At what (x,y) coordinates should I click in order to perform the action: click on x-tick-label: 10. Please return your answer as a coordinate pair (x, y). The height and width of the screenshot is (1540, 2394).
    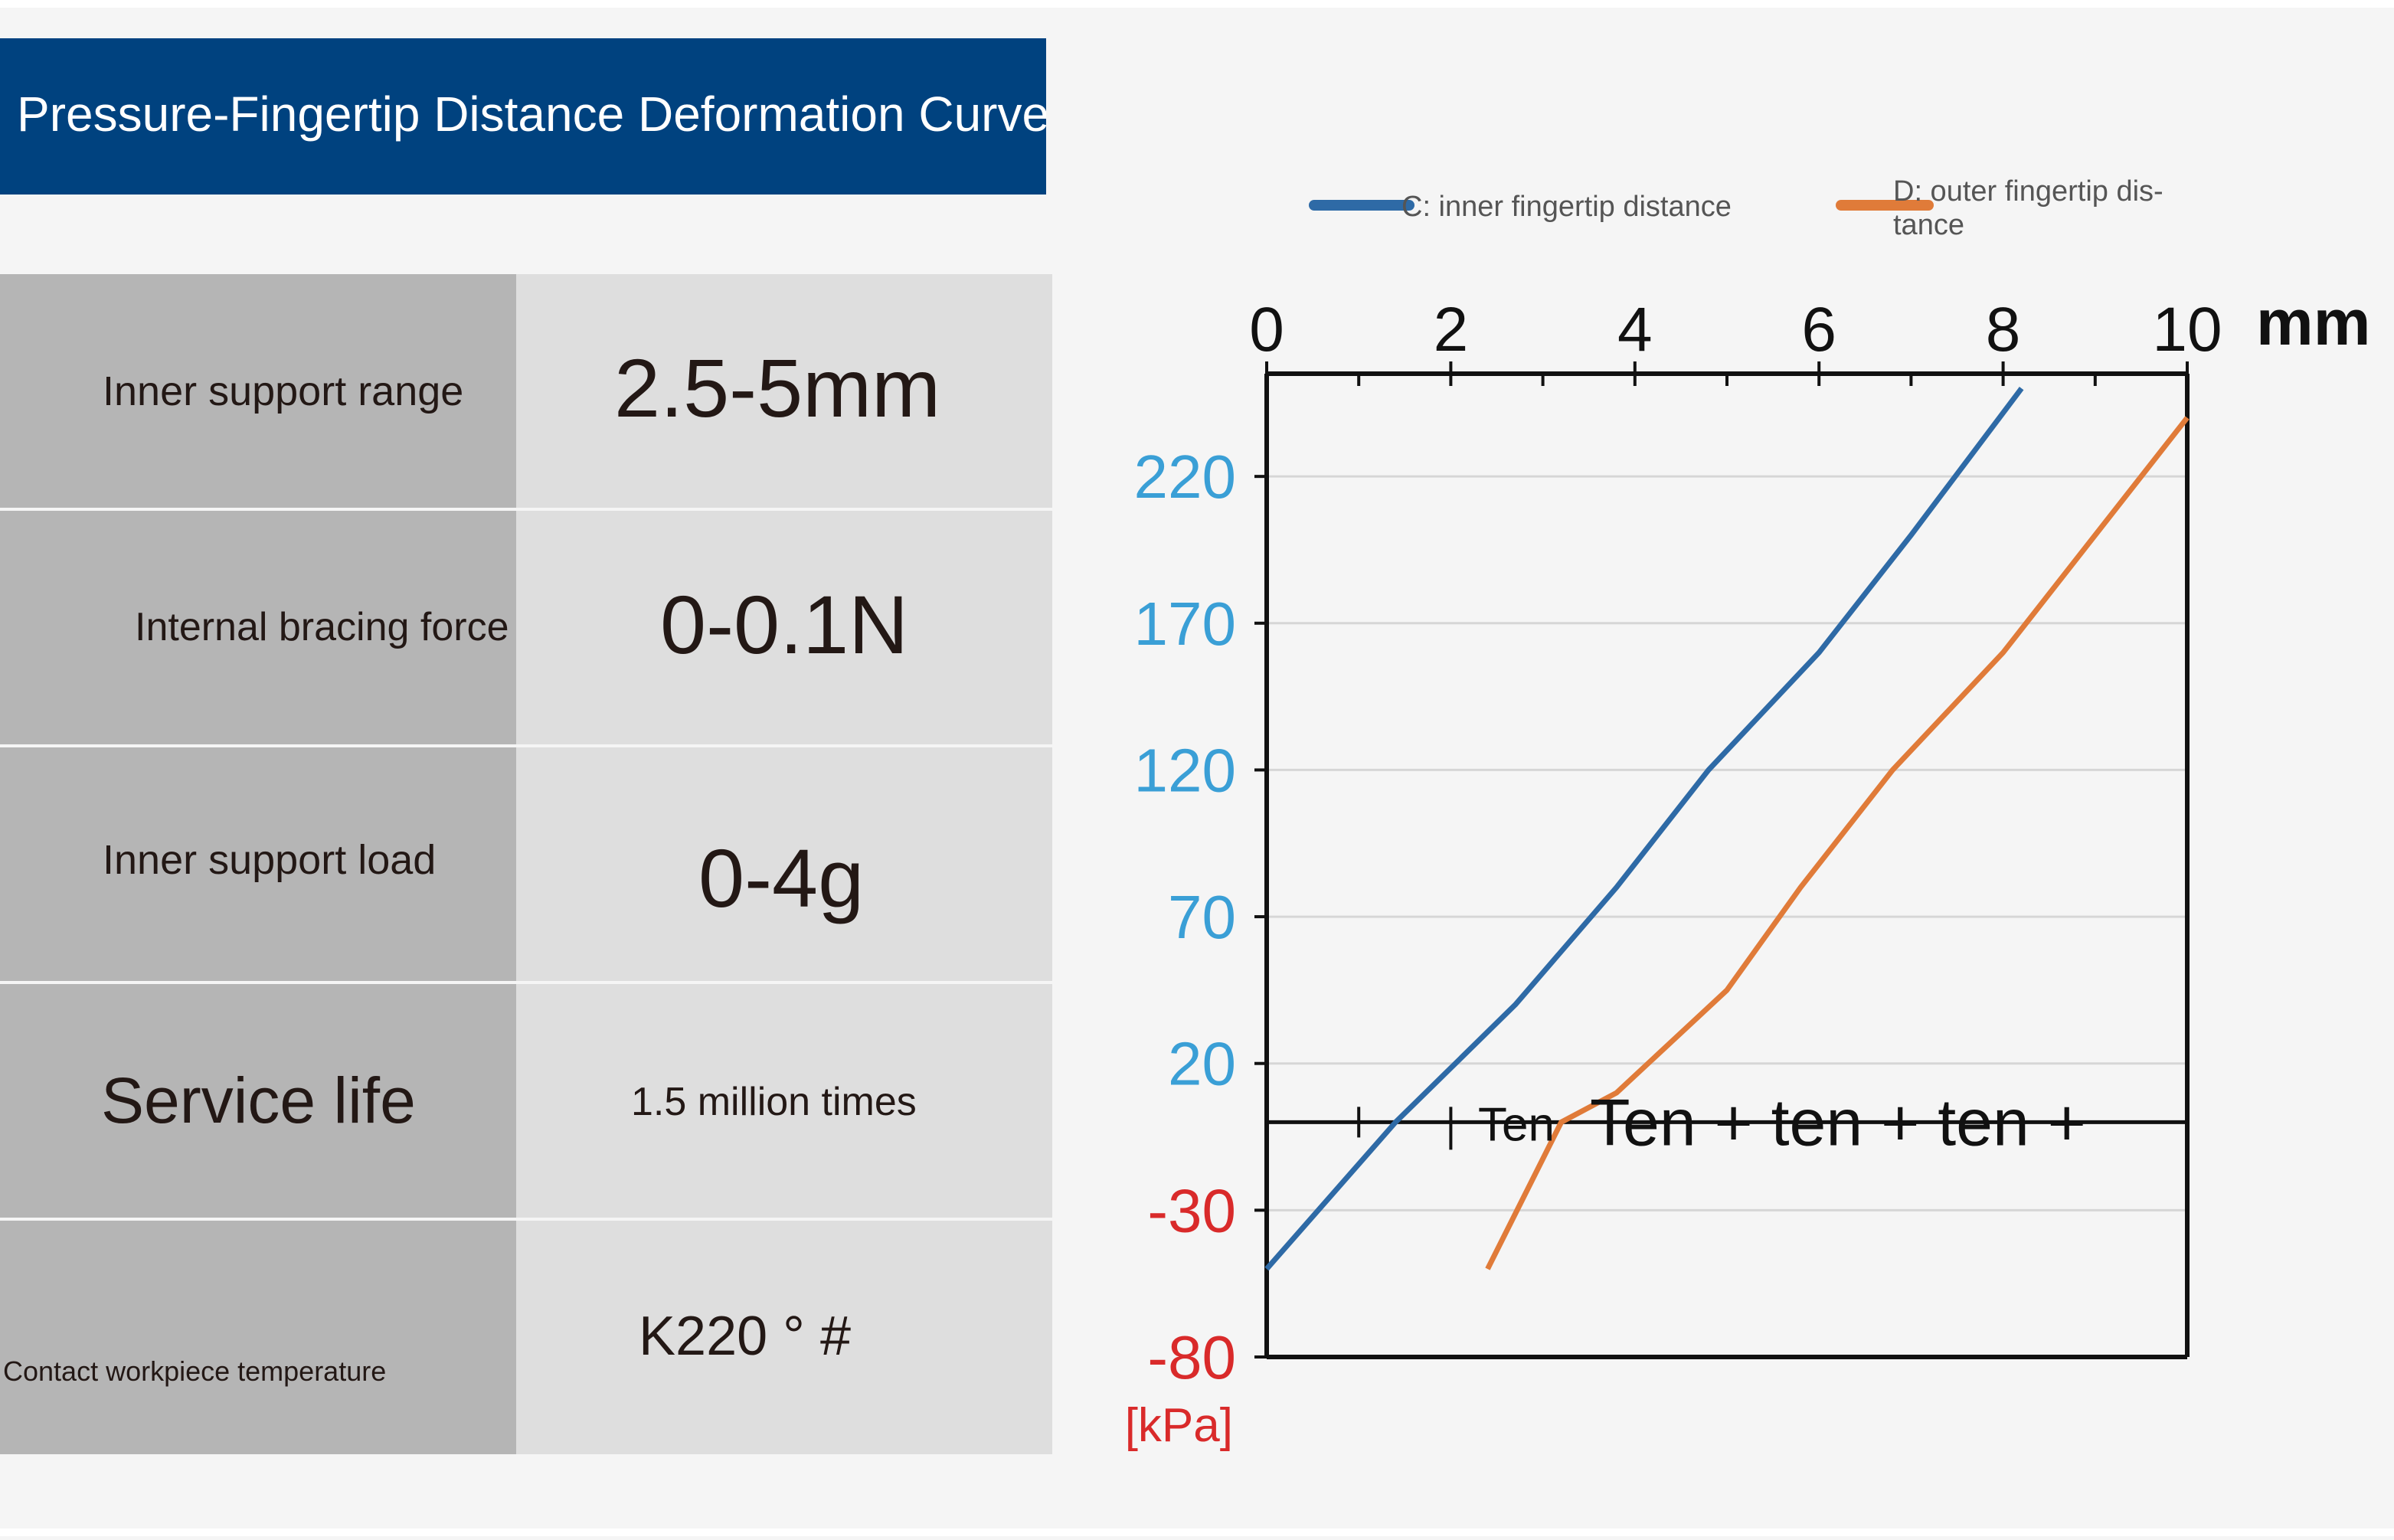
    Looking at the image, I should click on (2187, 330).